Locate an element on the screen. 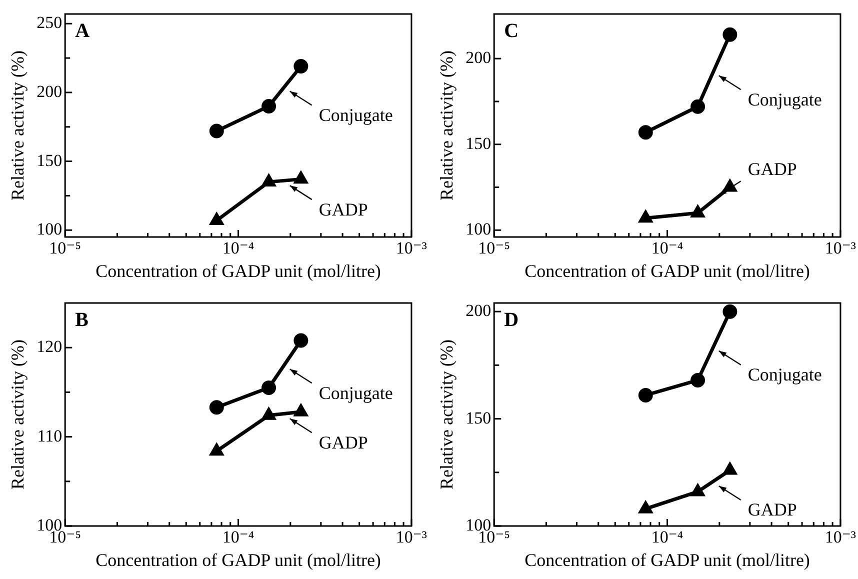  chart-title: B is located at coordinates (81, 320).